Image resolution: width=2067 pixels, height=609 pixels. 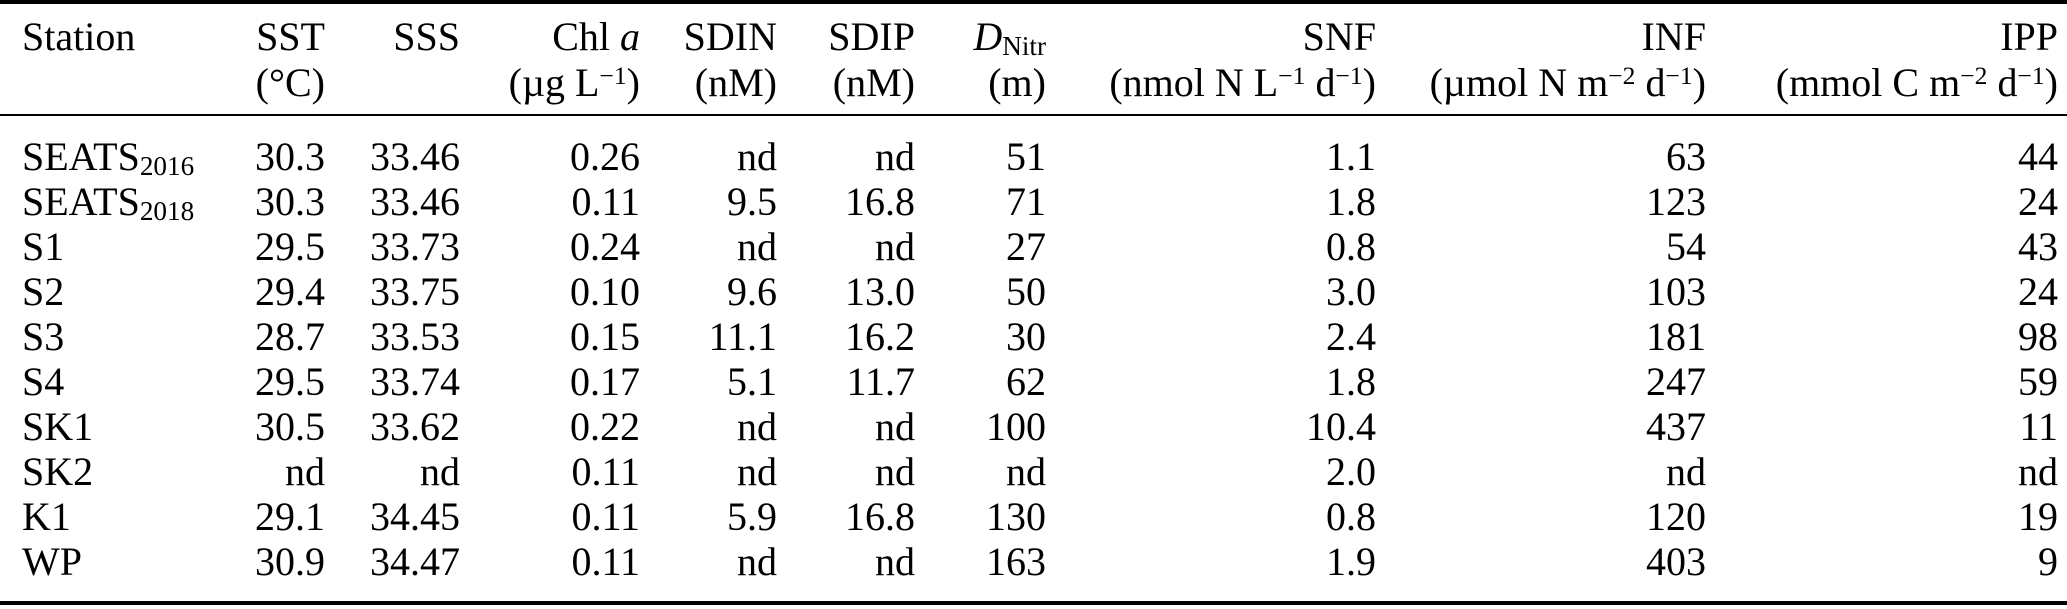 What do you see at coordinates (1033, 561) in the screenshot?
I see `table-row: WP 30.9 34.47 0.11 nd nd 163 1.9 403 9` at bounding box center [1033, 561].